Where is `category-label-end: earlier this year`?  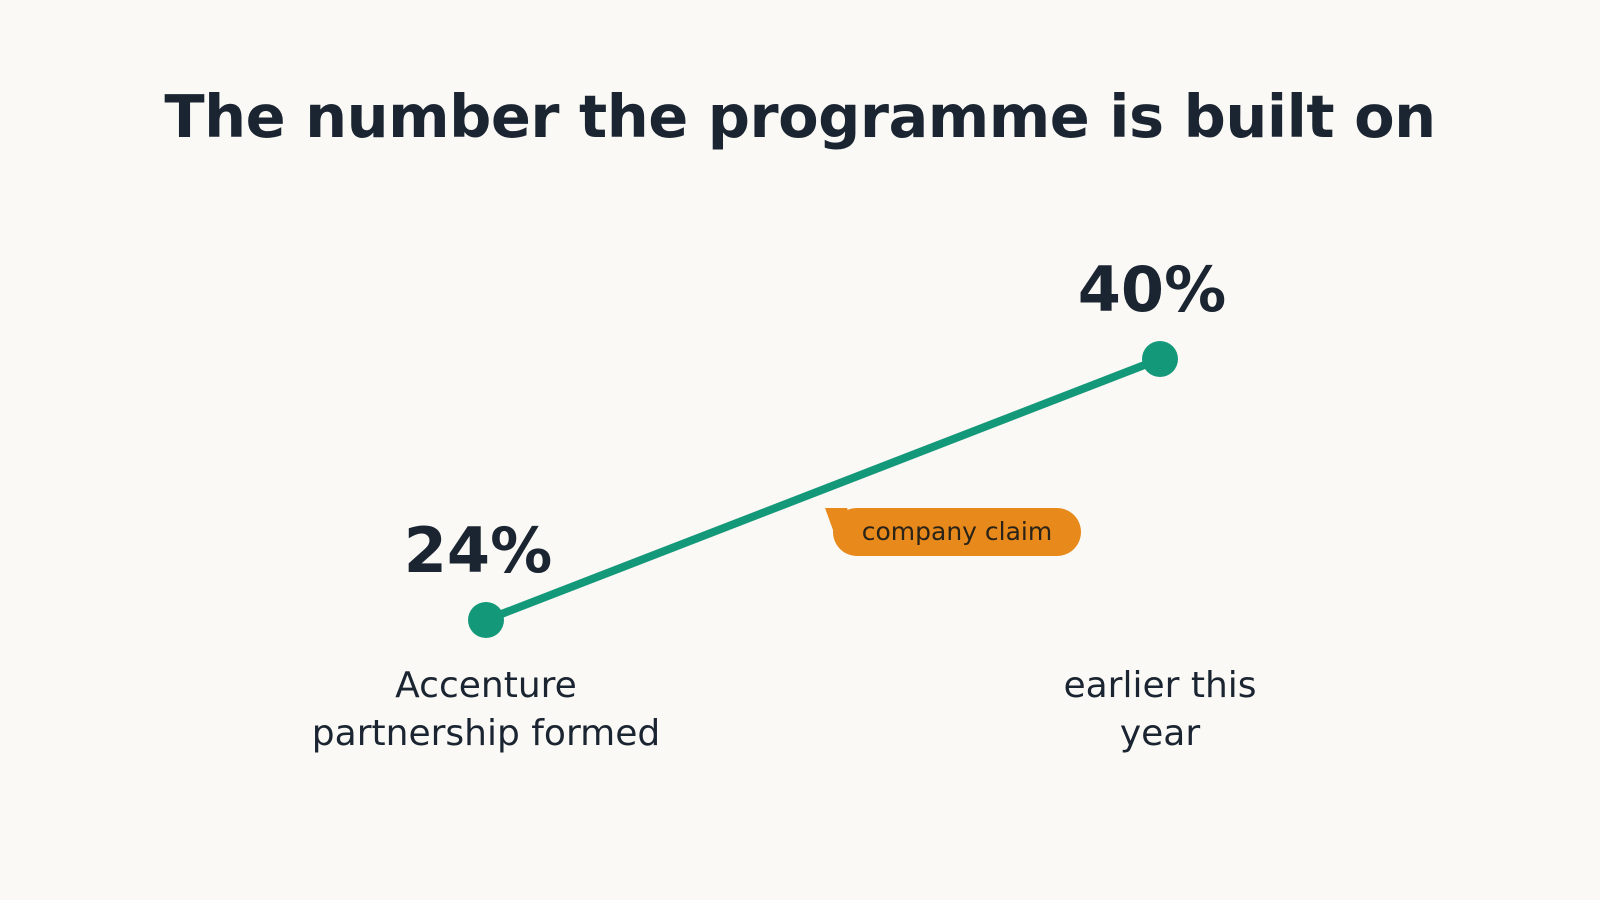
category-label-end: earlier this year is located at coordinates (1160, 710).